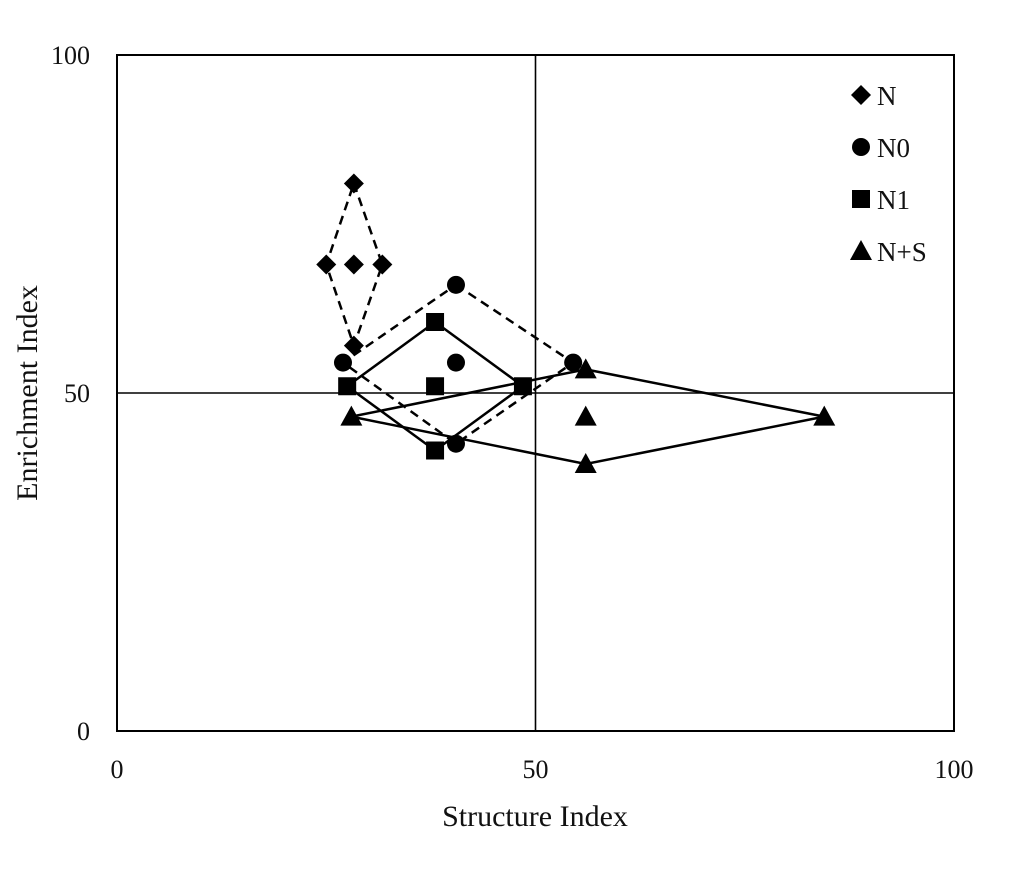  I want to click on y-tick-label: 100, so click(70, 55).